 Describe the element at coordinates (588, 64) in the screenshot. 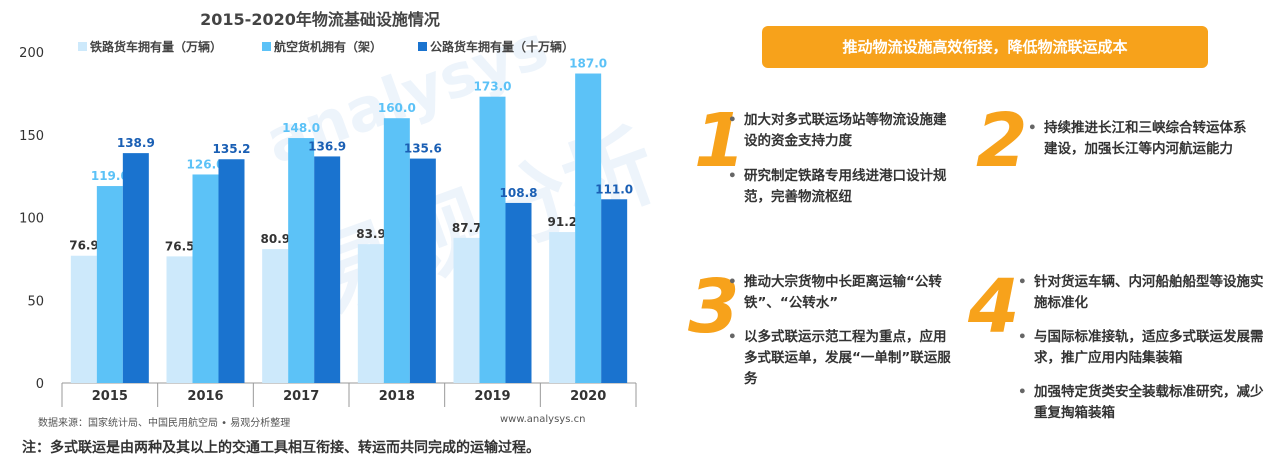

I see `data-label: 187.0` at that location.